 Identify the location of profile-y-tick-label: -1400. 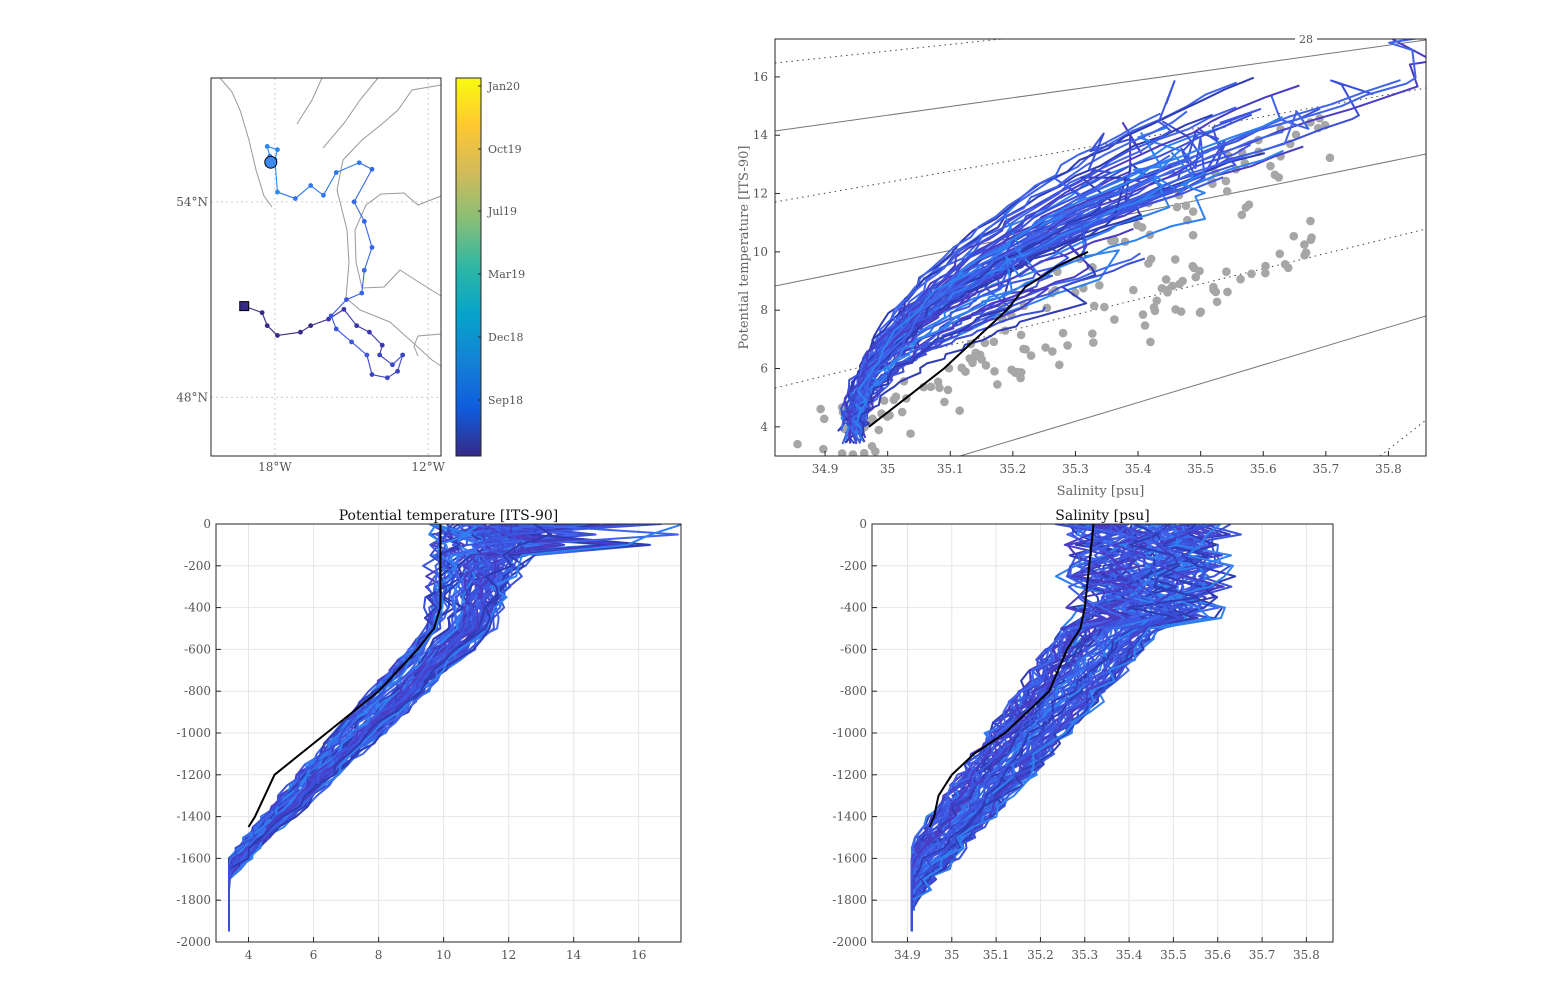
(193, 817).